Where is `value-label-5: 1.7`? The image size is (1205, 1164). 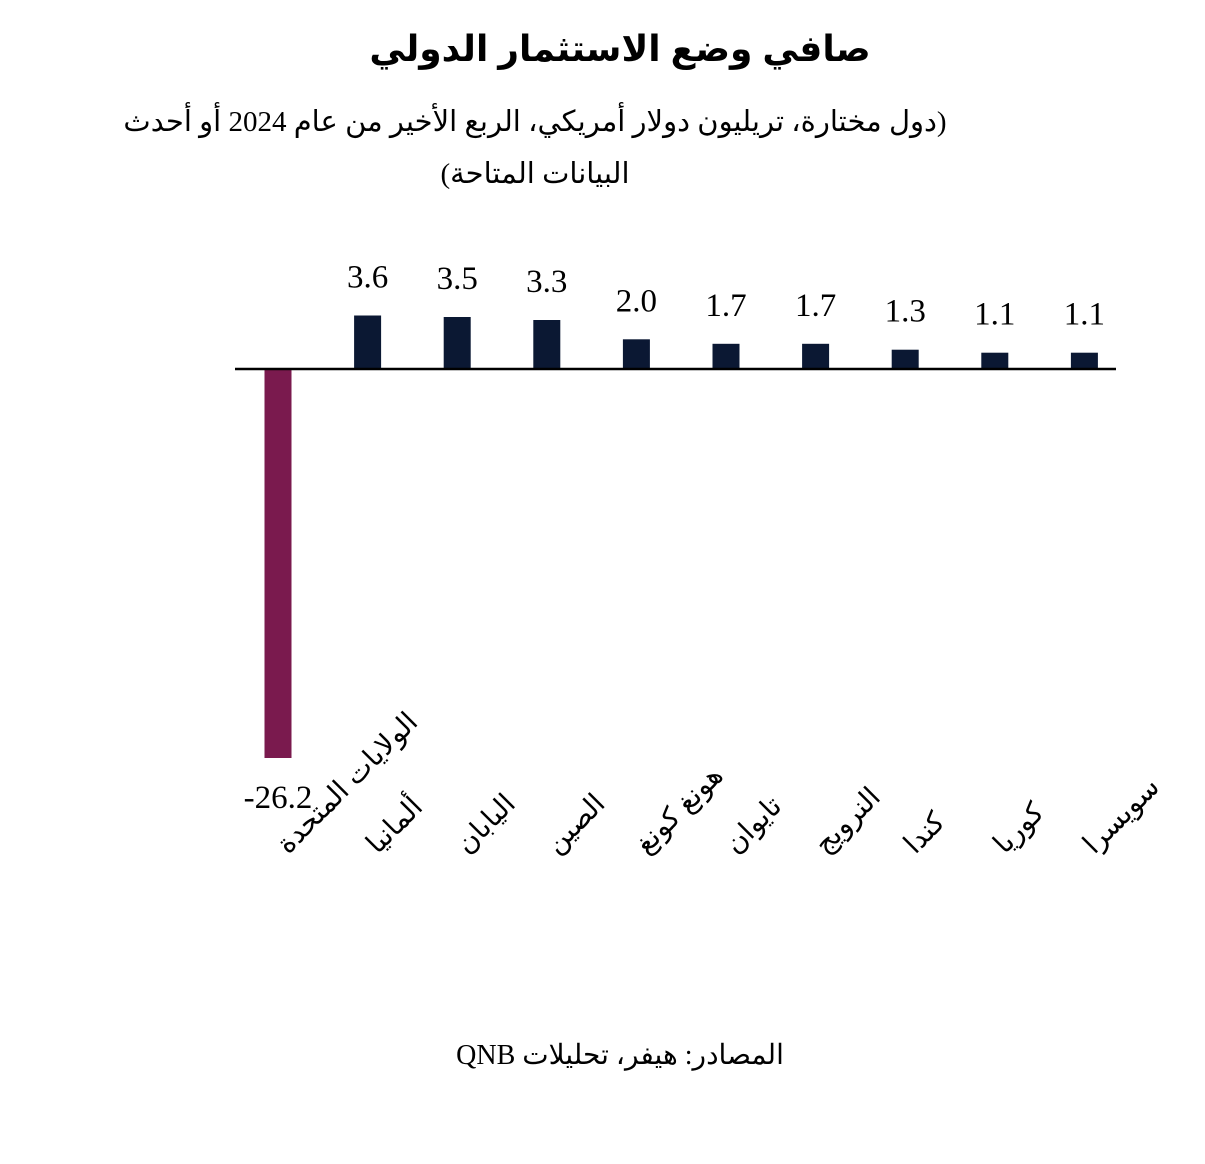
value-label-5: 1.7 is located at coordinates (725, 306).